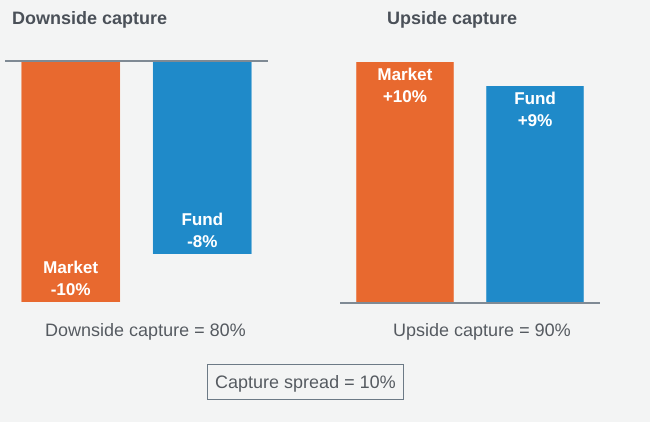 The width and height of the screenshot is (650, 422). Describe the element at coordinates (145, 330) in the screenshot. I see `text: Downside capture = 80%` at that location.